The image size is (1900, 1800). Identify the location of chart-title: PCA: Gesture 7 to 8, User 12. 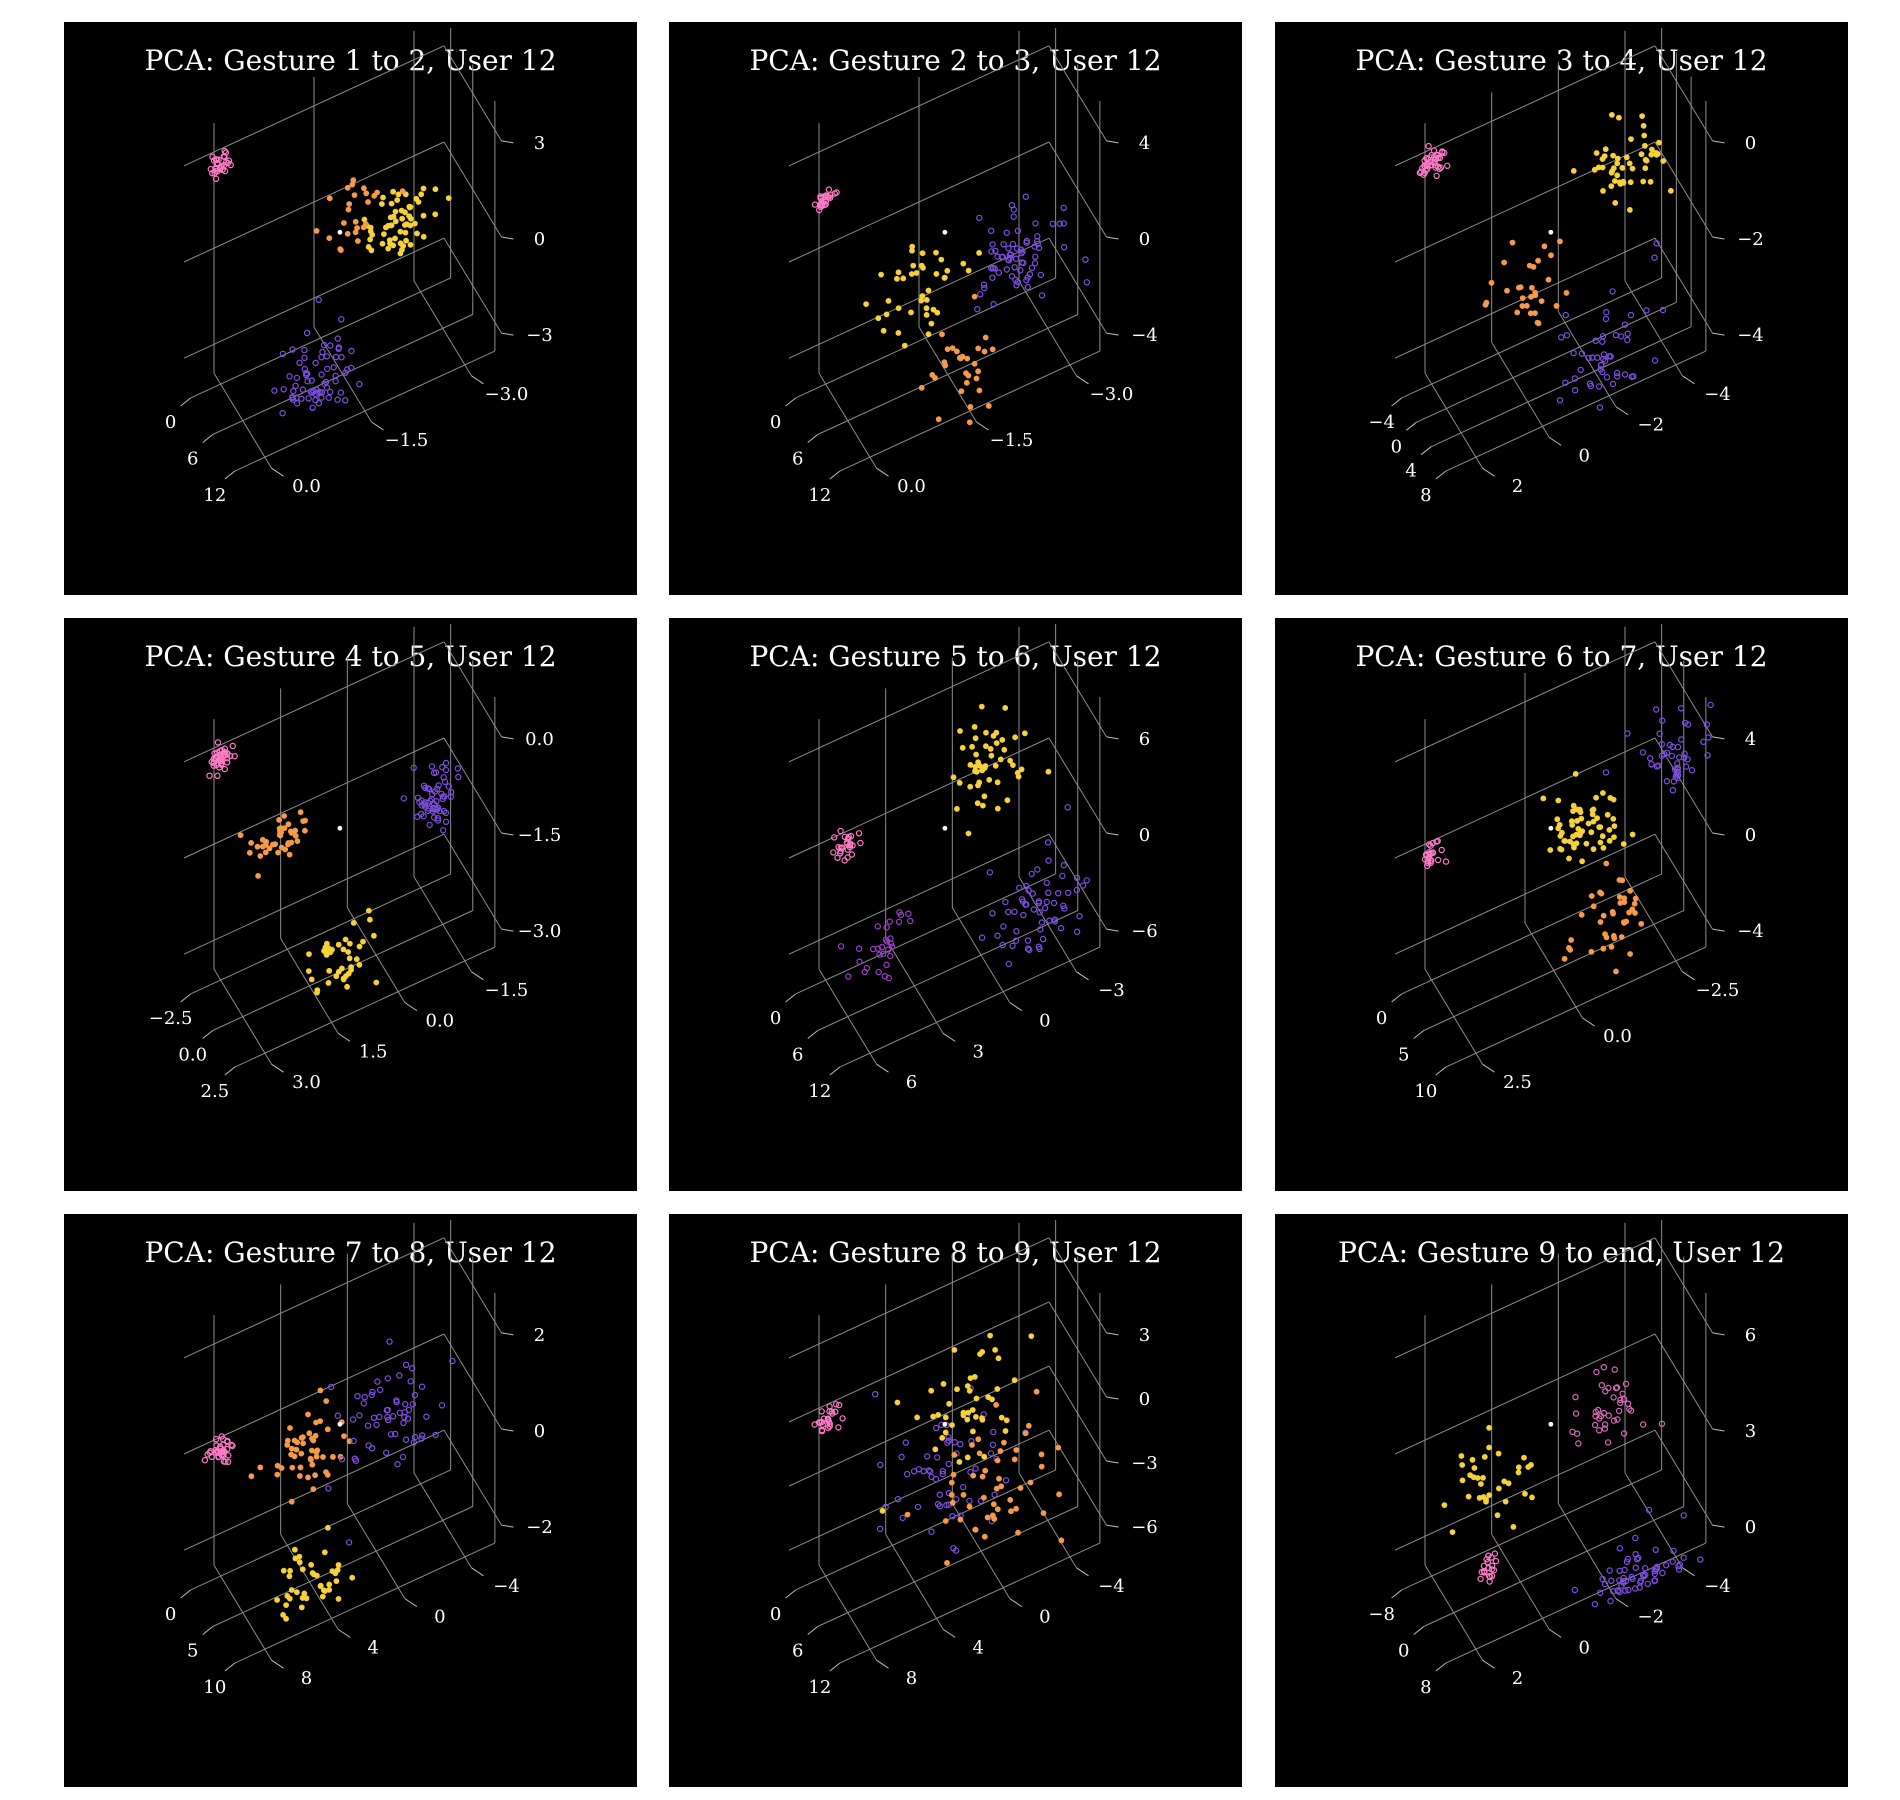
(350, 1252).